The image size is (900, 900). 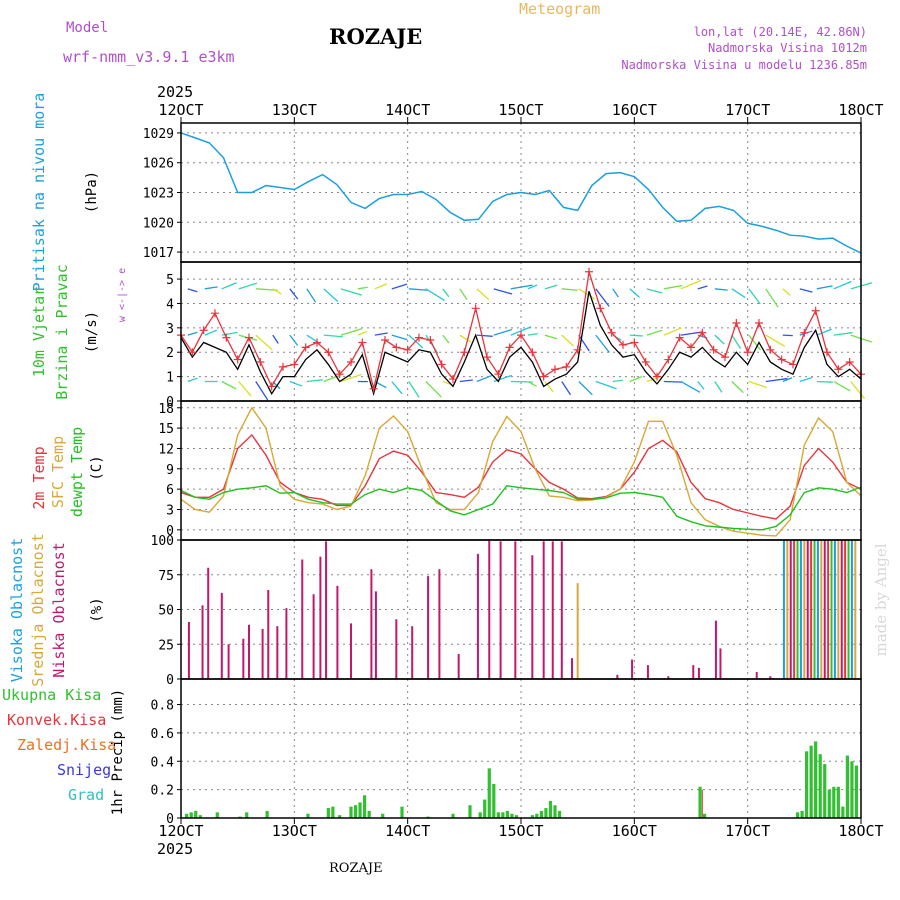 What do you see at coordinates (407, 831) in the screenshot?
I see `xtick-label-bottom: 14OCT` at bounding box center [407, 831].